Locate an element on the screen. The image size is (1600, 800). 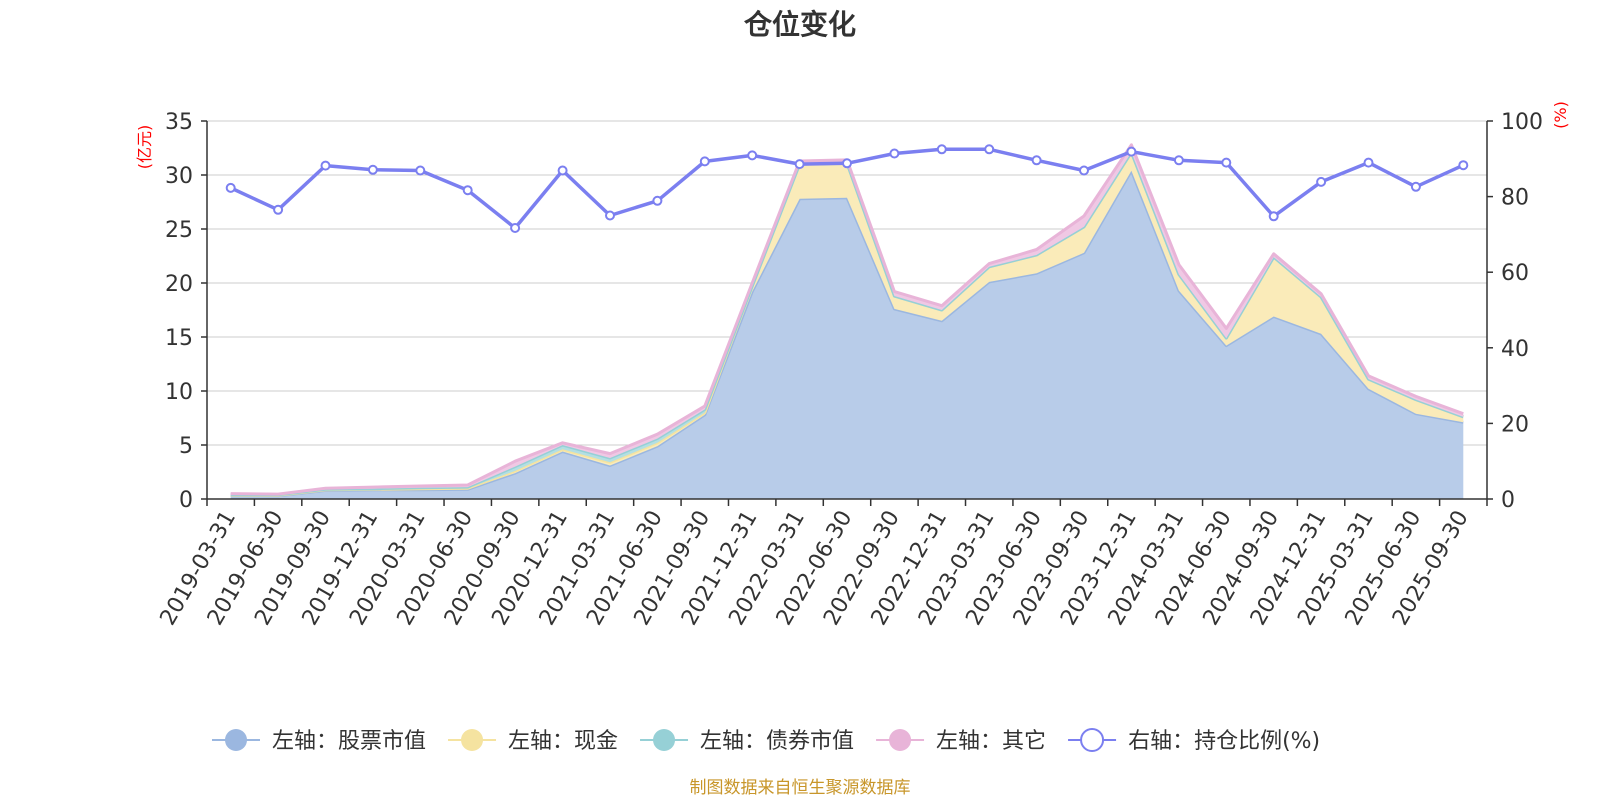
ratio-line-series is located at coordinates (847, 188).